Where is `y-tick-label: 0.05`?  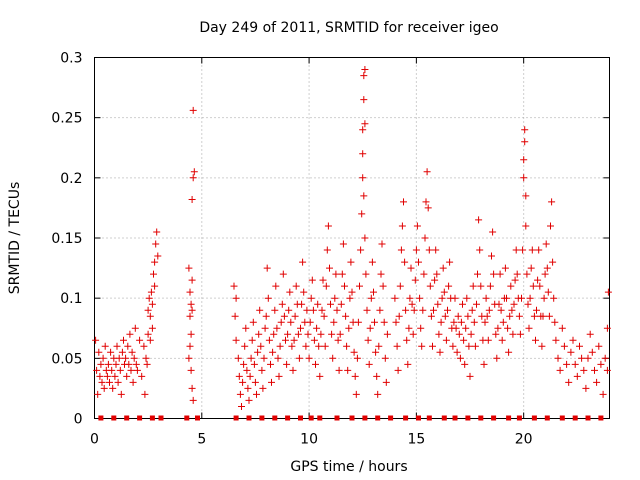
y-tick-label: 0.05 is located at coordinates (66, 359).